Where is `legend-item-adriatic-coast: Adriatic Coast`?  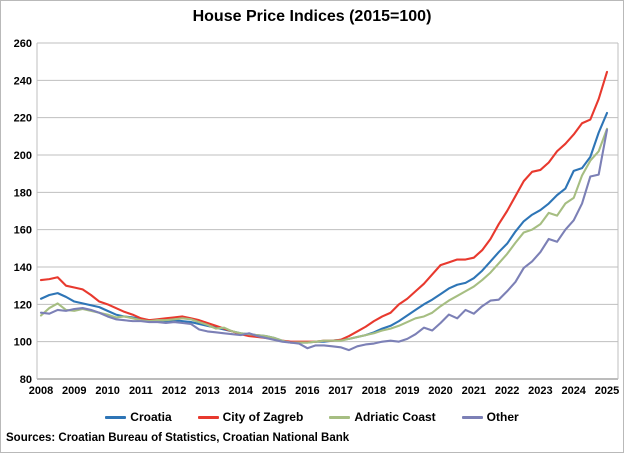
legend-item-adriatic-coast: Adriatic Coast is located at coordinates (382, 417).